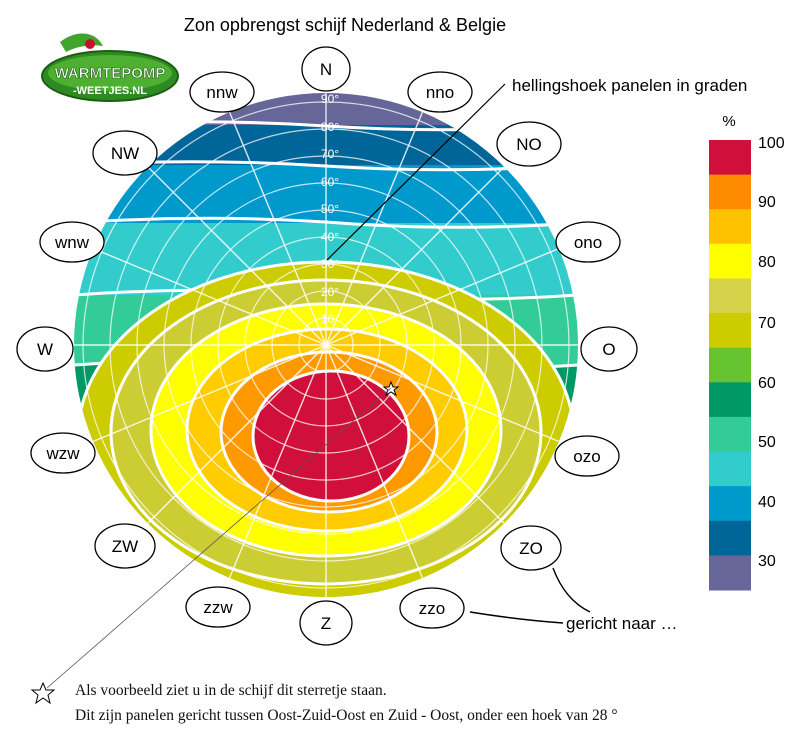 This screenshot has height=746, width=799. I want to click on direction-nnw: nnw, so click(222, 92).